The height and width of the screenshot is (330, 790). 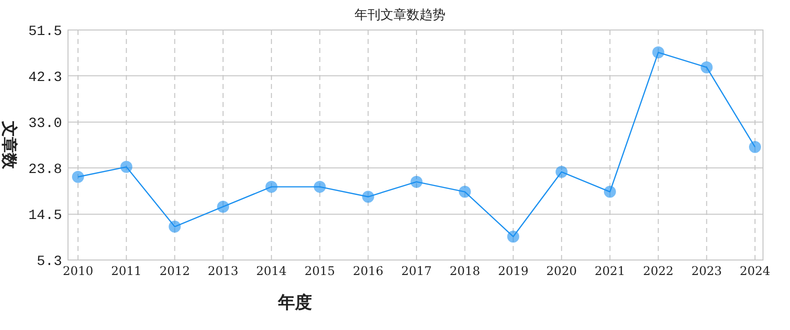 I want to click on x-tick-label: 2024, so click(x=755, y=271).